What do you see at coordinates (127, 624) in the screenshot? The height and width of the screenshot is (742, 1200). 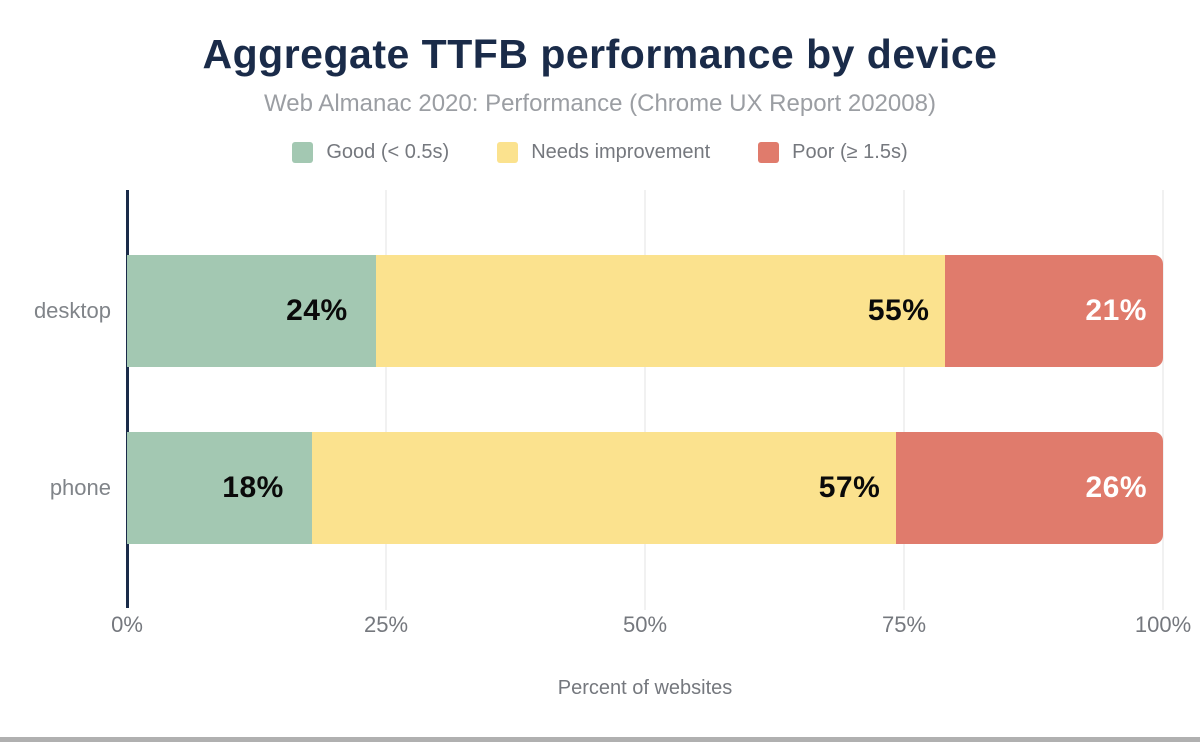 I see `x-tick-label: 0%` at bounding box center [127, 624].